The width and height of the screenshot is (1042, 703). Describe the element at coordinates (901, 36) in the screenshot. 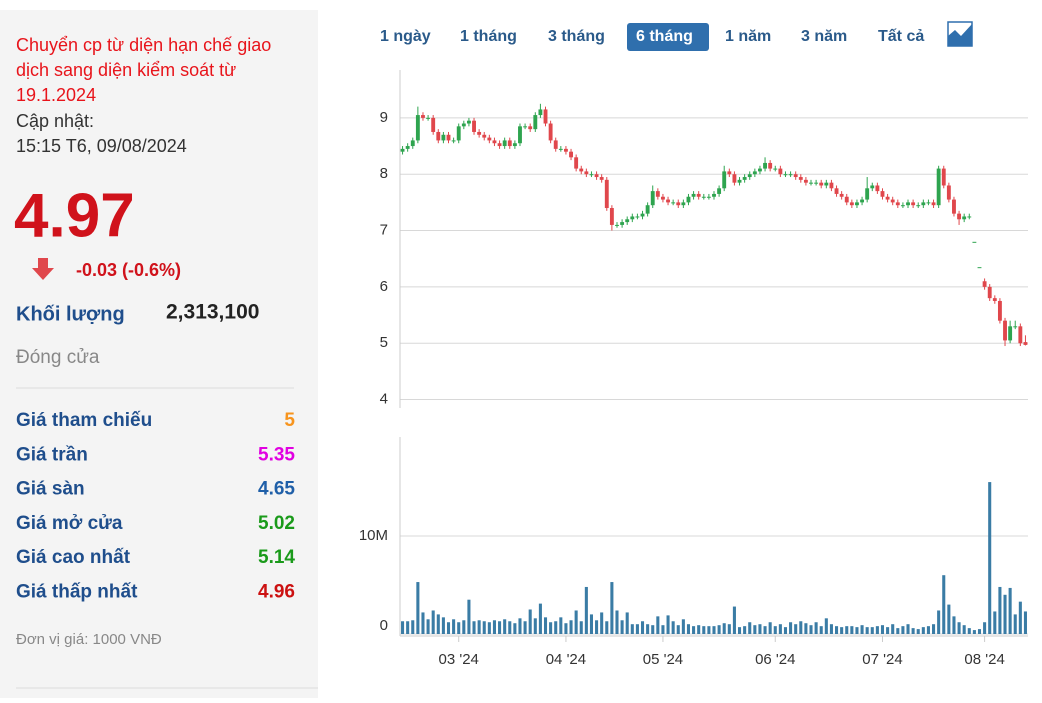

I see `range-tab: Tất cả` at that location.